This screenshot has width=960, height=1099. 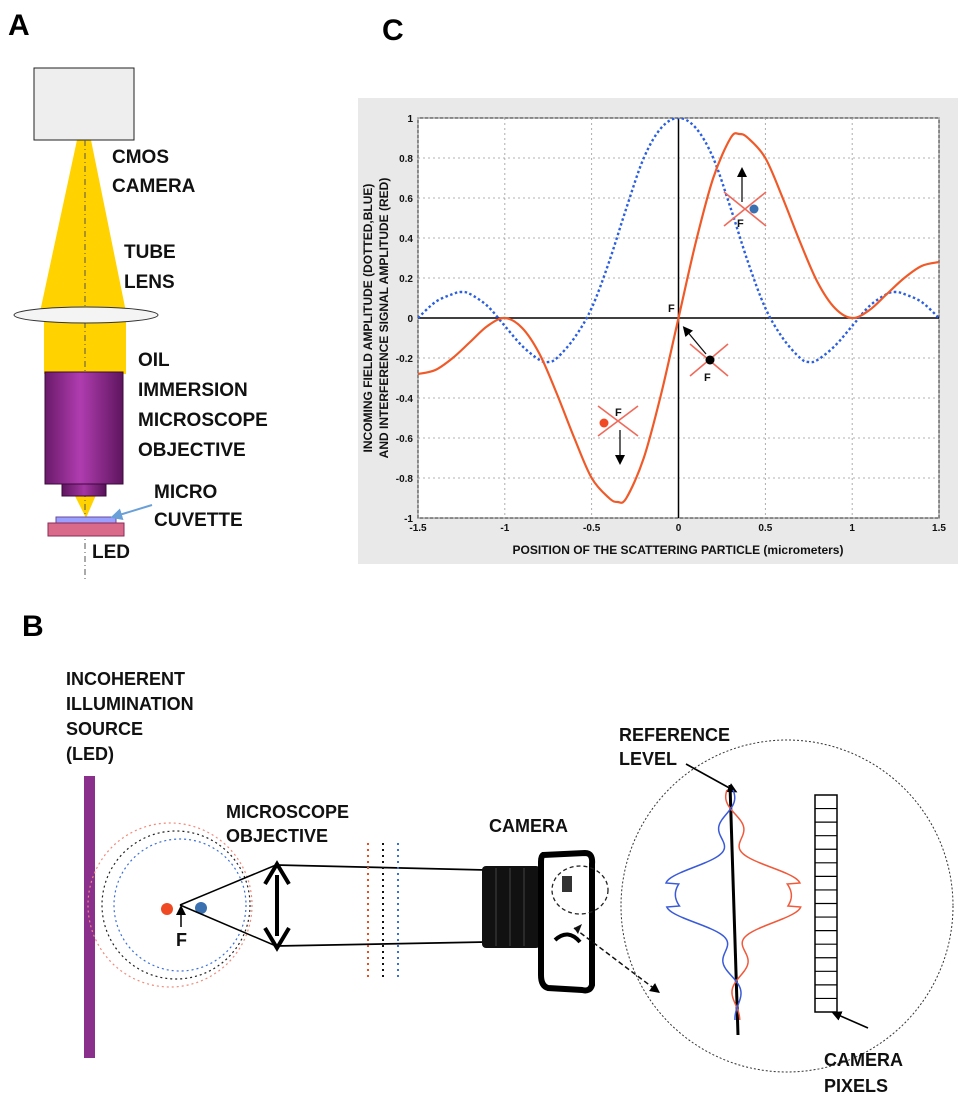 I want to click on wavefront-black, so click(x=176, y=905).